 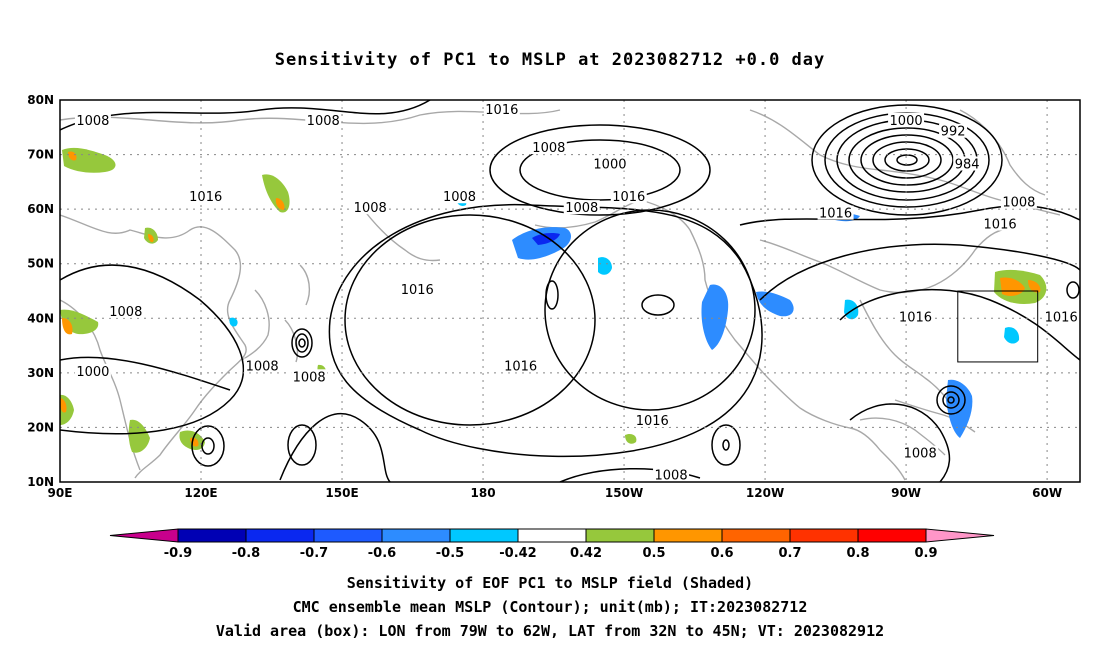 I want to click on lat-label: 70N, so click(x=40, y=155).